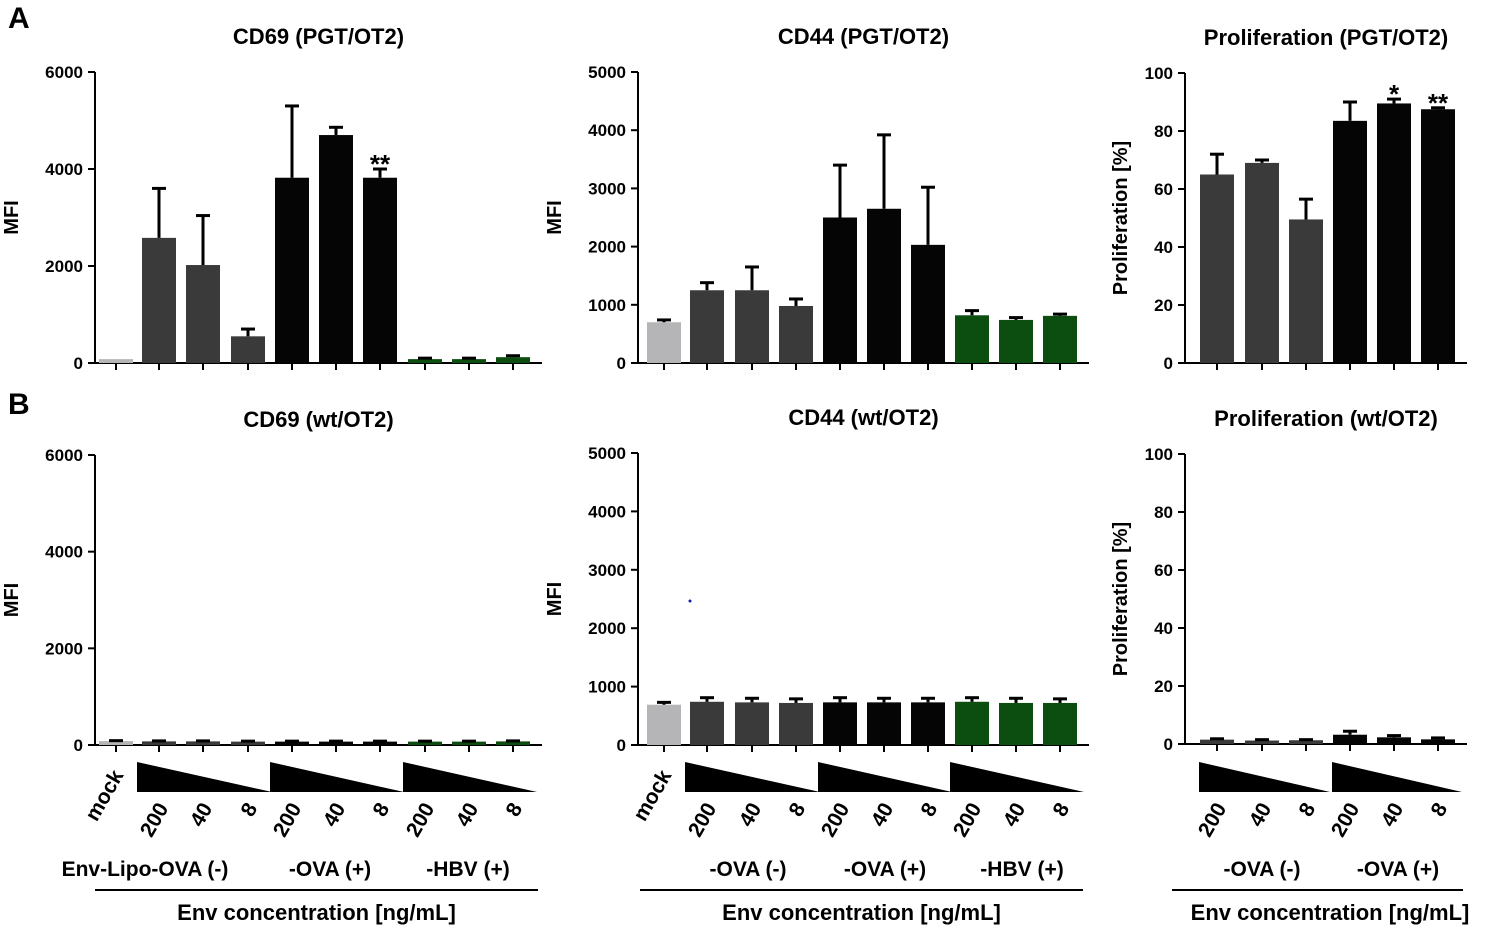 The height and width of the screenshot is (930, 1500). Describe the element at coordinates (19, 18) in the screenshot. I see `panel-label: A` at that location.